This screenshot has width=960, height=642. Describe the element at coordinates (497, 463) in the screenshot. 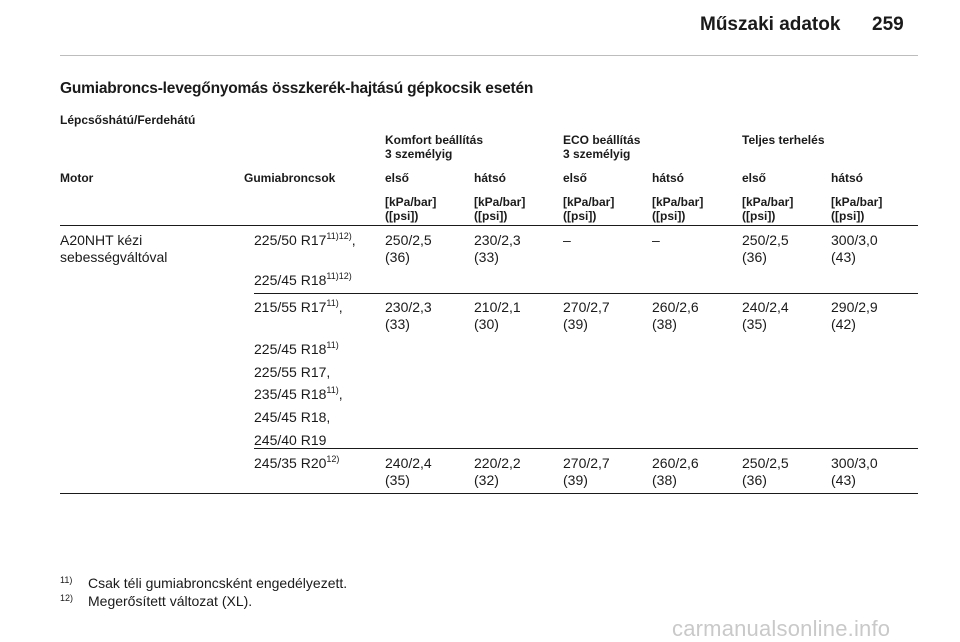

I see `pressure-kpa-bar: 220/2,2` at that location.